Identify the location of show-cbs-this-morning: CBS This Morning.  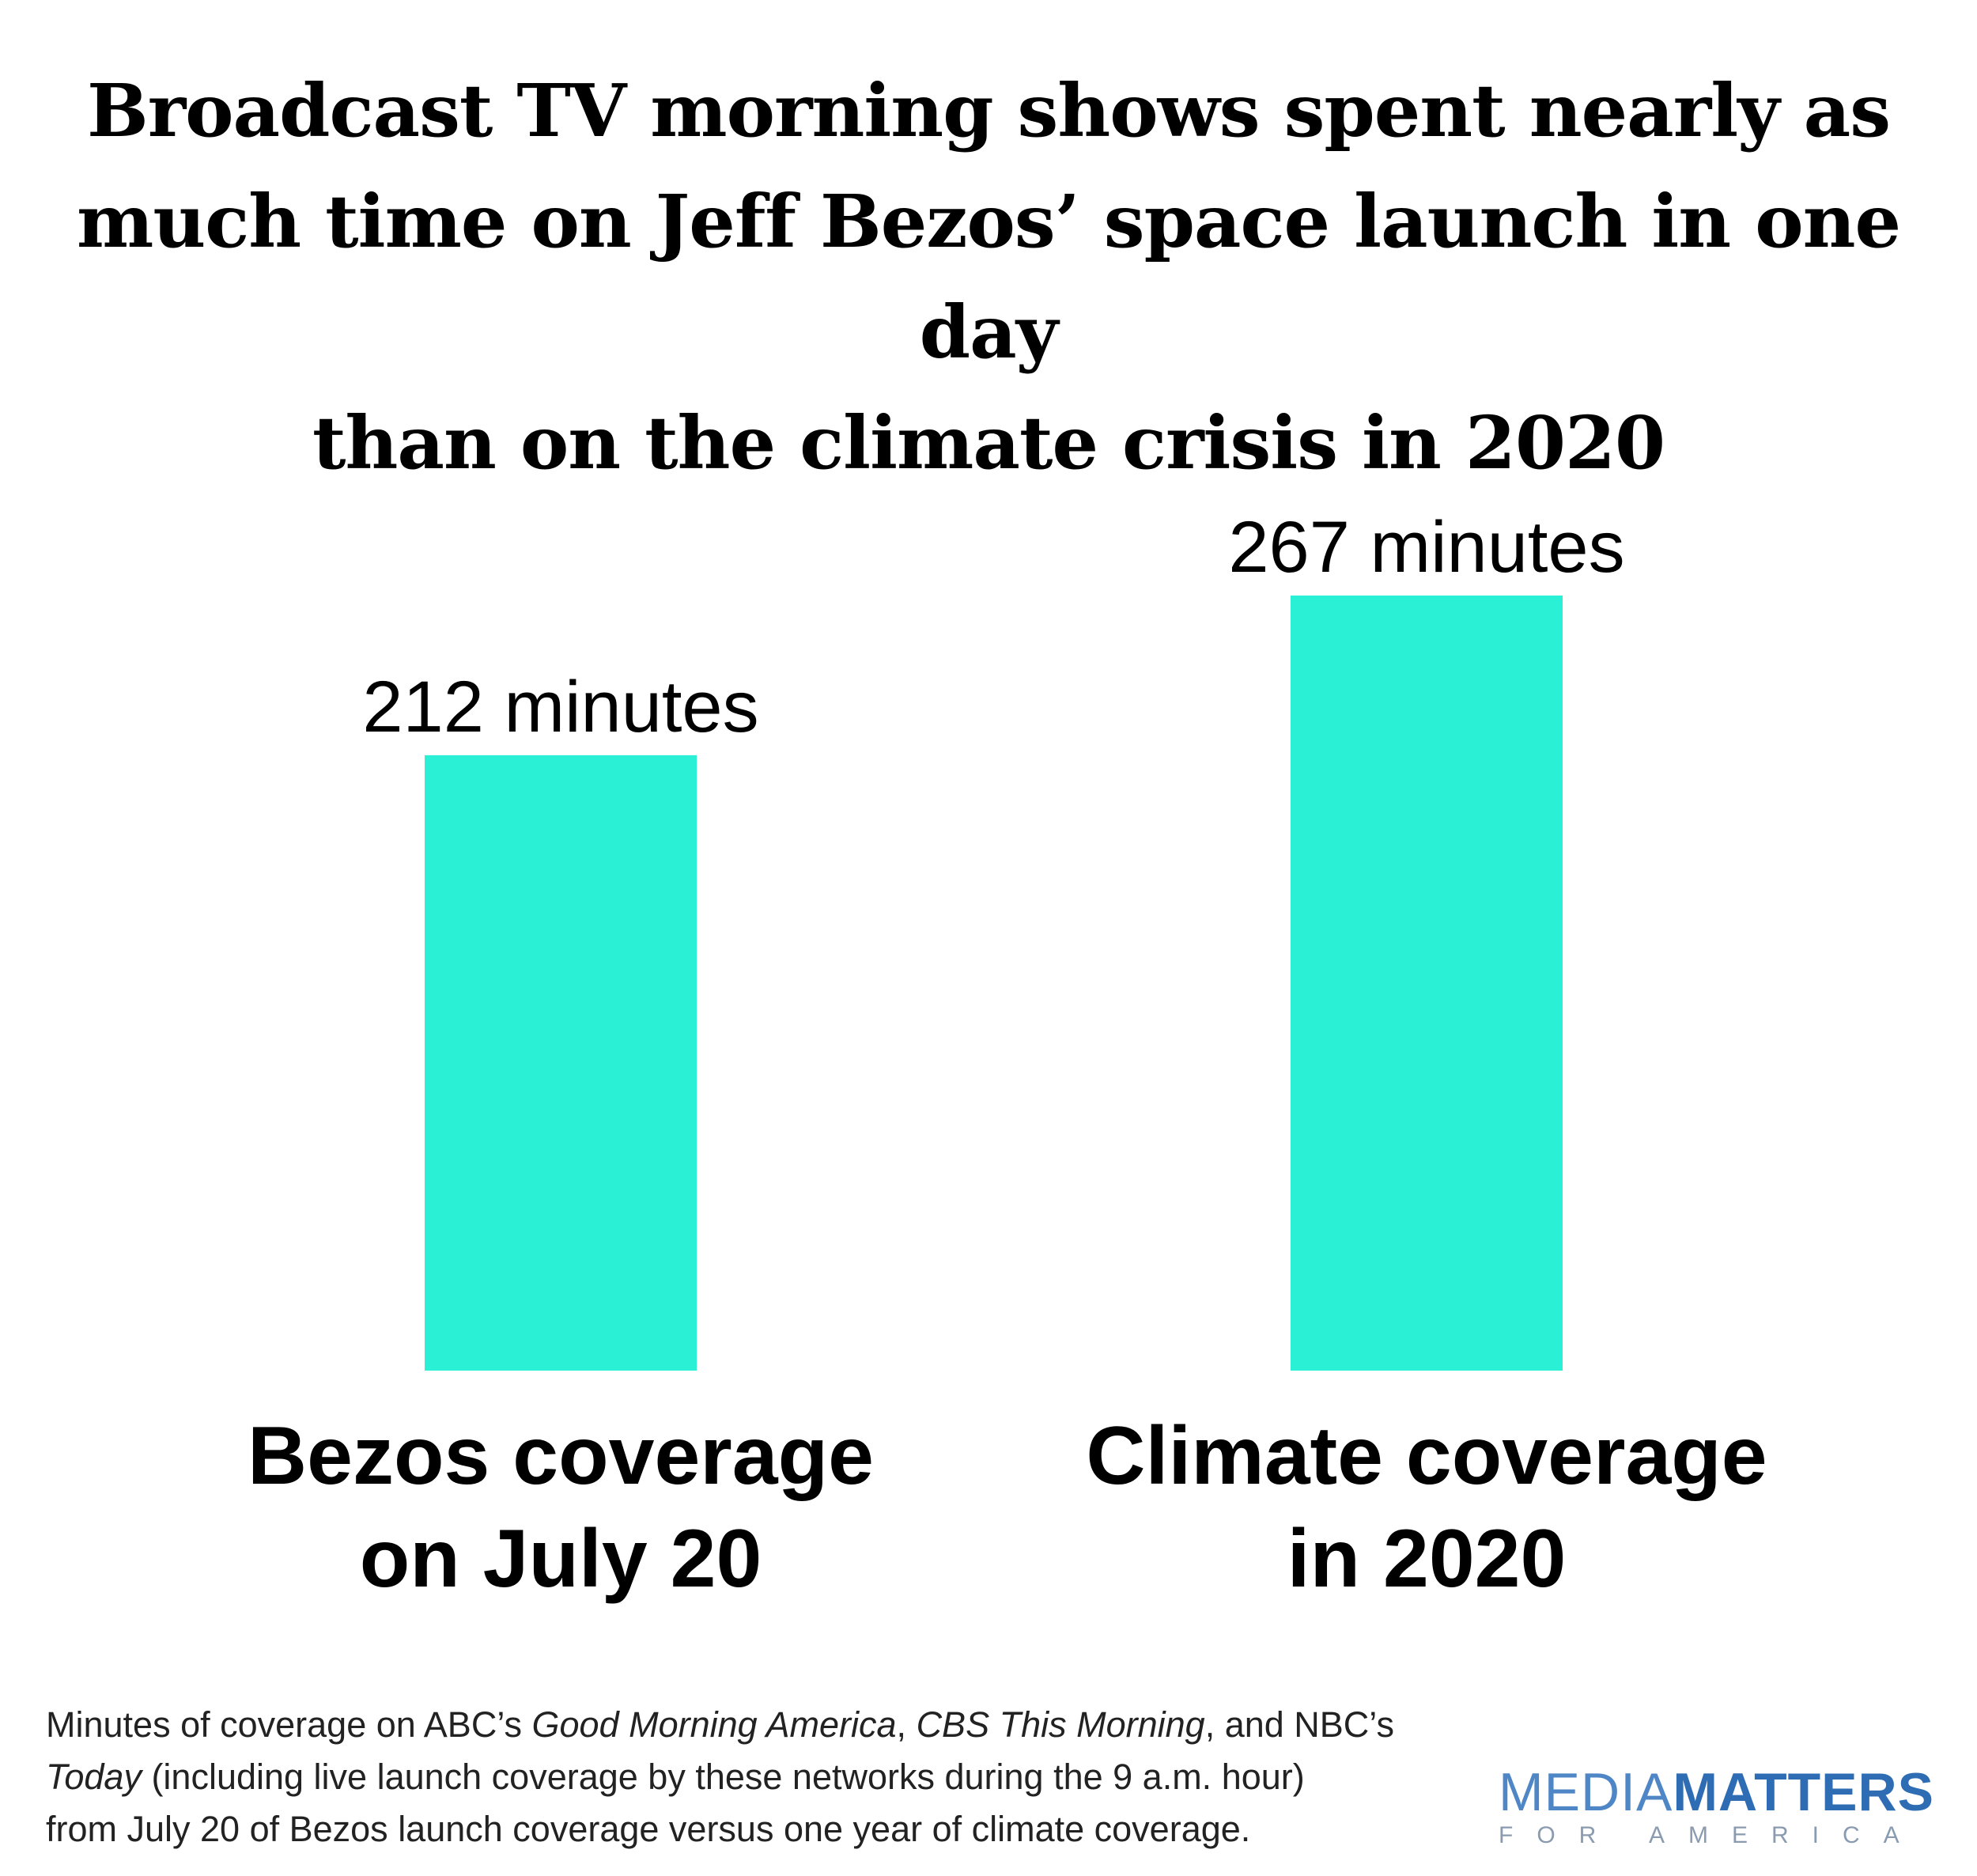
(1060, 1724).